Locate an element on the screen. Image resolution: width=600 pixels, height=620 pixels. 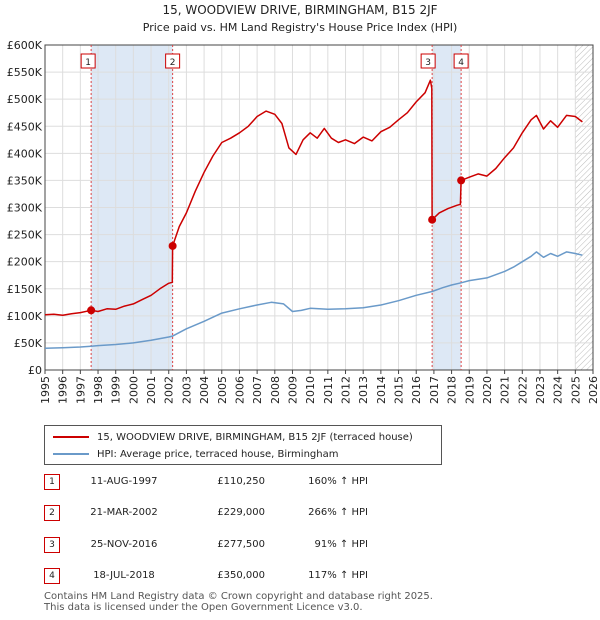
sale-hpi-change: 91% ↑ HPI is located at coordinates (341, 544).